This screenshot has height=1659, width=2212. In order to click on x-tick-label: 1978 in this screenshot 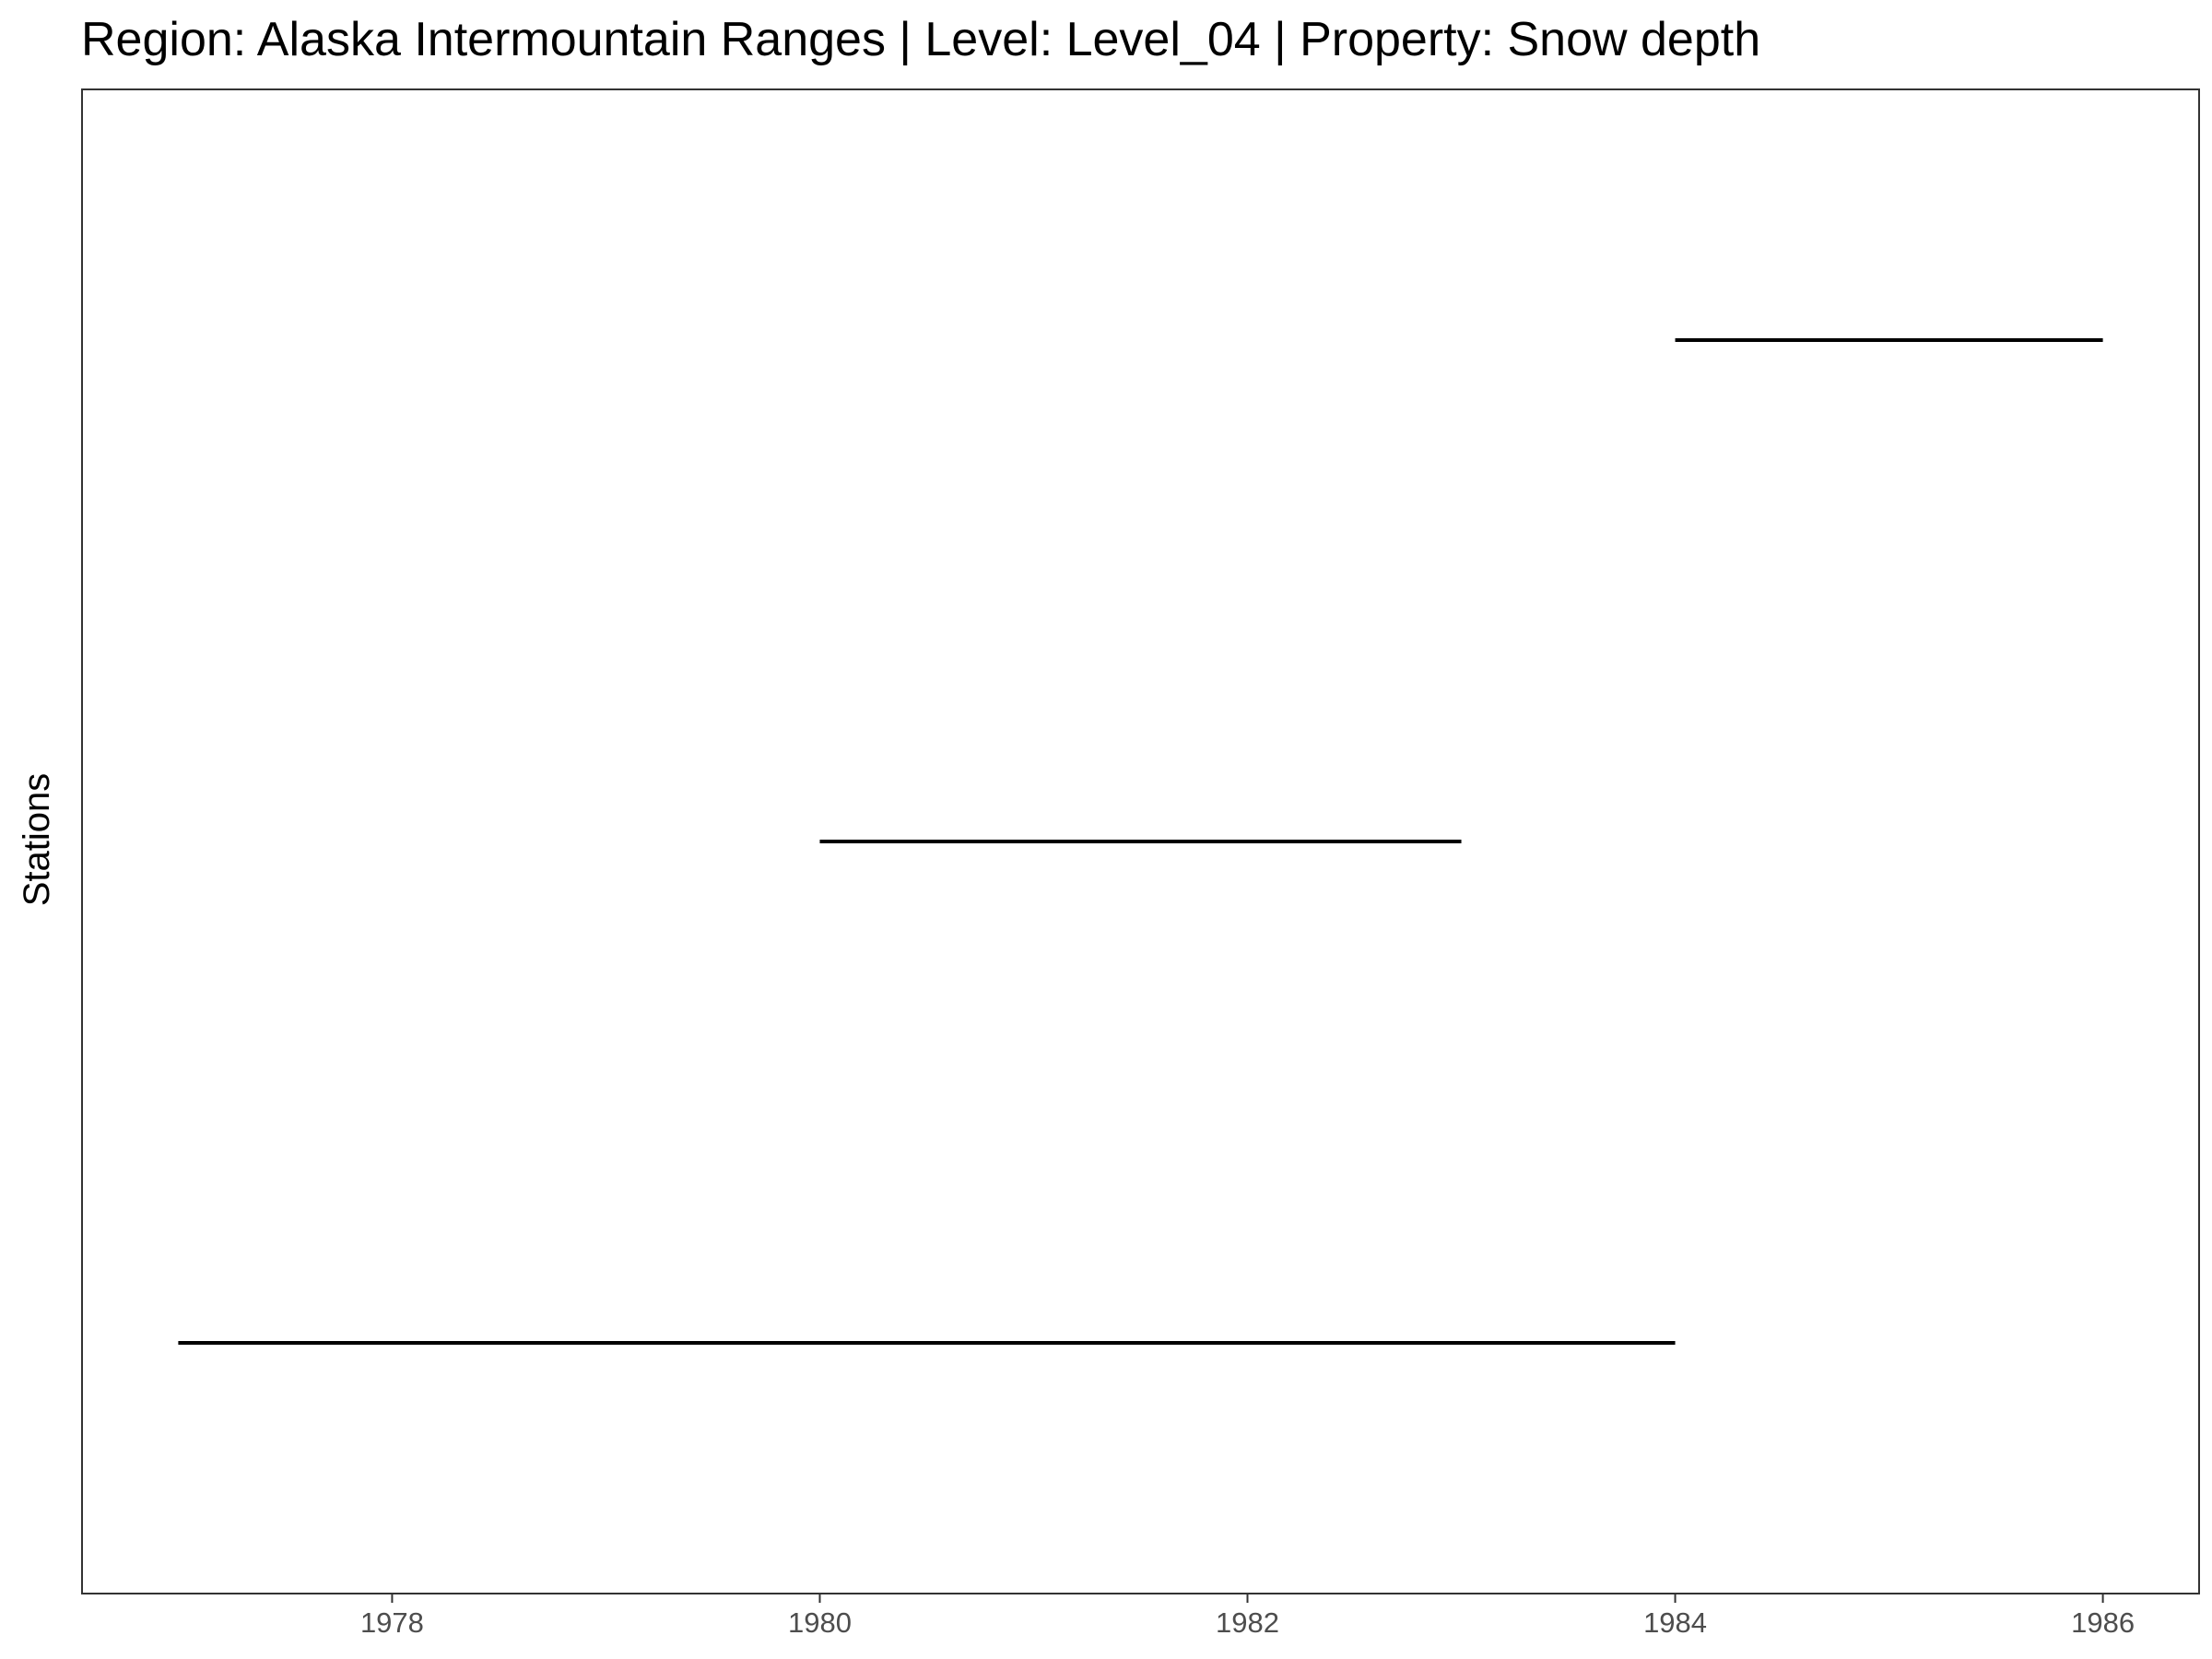, I will do `click(392, 1622)`.